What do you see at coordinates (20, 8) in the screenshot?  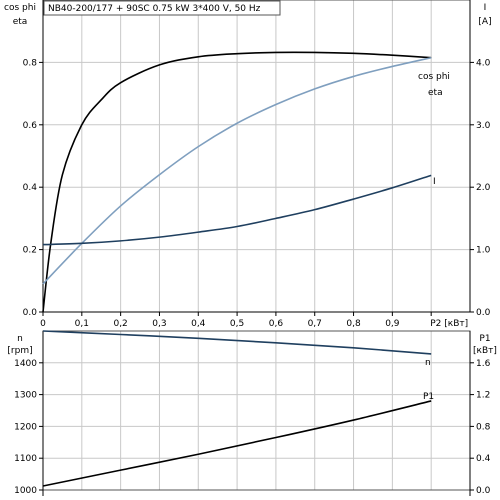 I see `top-left-axis-label: cos phi` at bounding box center [20, 8].